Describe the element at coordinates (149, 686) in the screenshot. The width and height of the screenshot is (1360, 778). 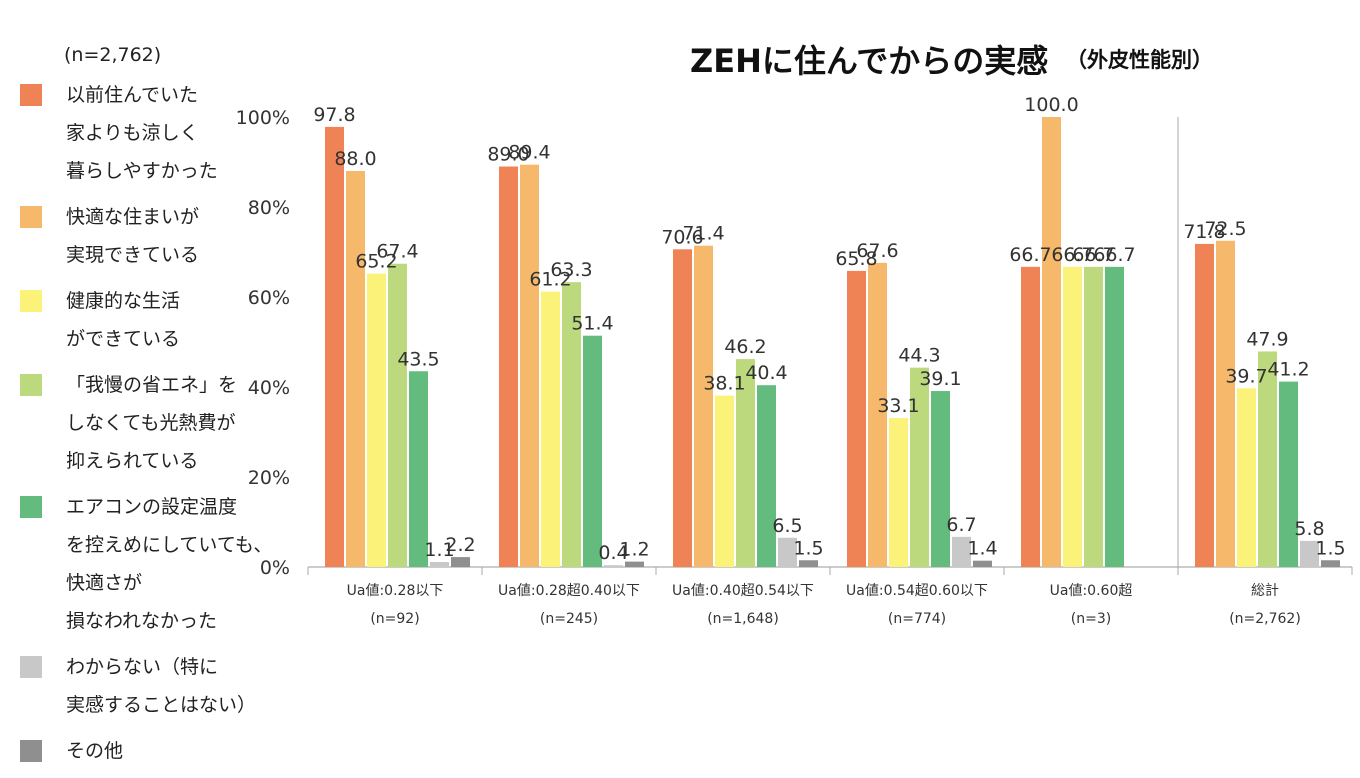
I see `legend-item: わからない（特に実感することはない）` at that location.